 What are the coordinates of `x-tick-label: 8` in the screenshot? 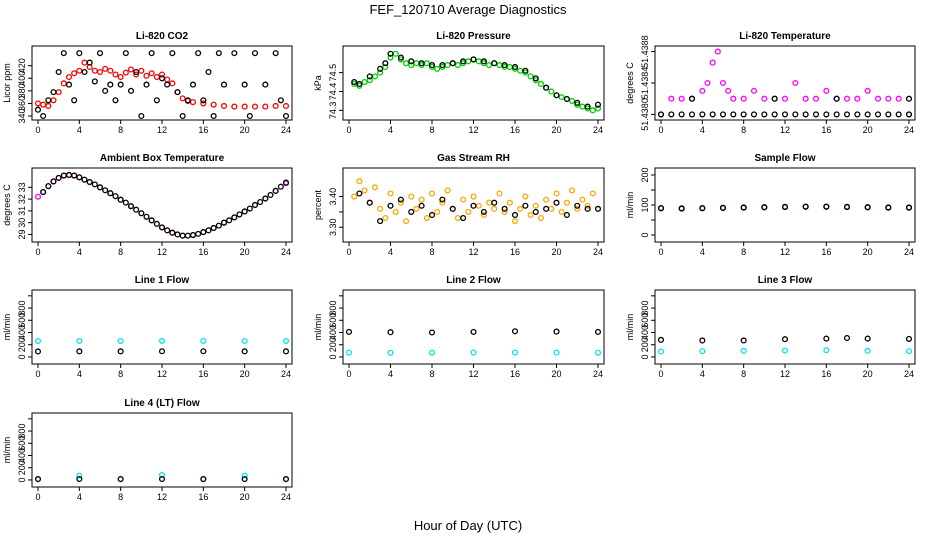 It's located at (743, 374).